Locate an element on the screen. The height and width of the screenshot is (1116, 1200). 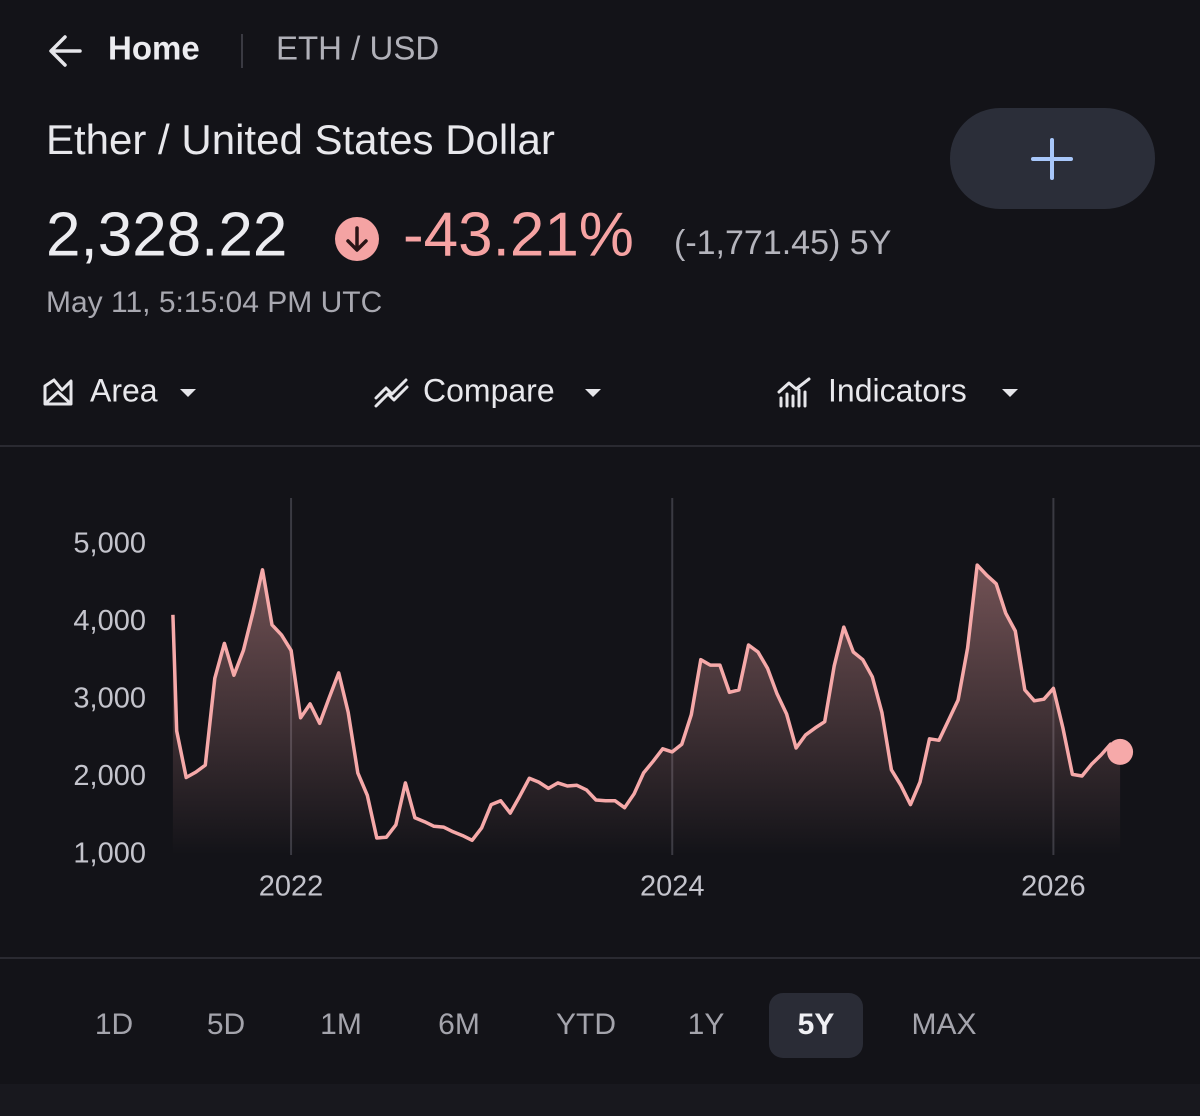
down-arrow is located at coordinates (357, 239).